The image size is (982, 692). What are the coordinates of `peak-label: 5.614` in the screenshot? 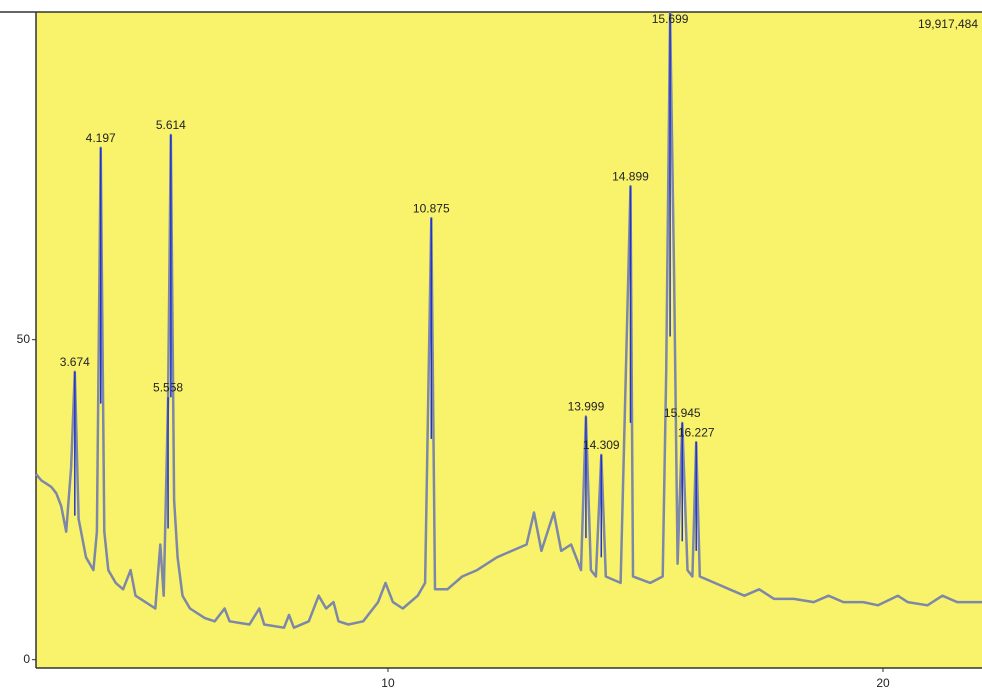 It's located at (171, 125).